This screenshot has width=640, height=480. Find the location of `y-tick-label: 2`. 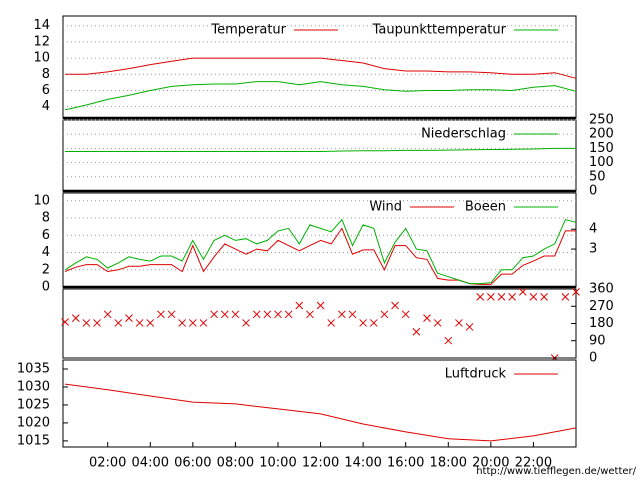

y-tick-label: 2 is located at coordinates (46, 269).